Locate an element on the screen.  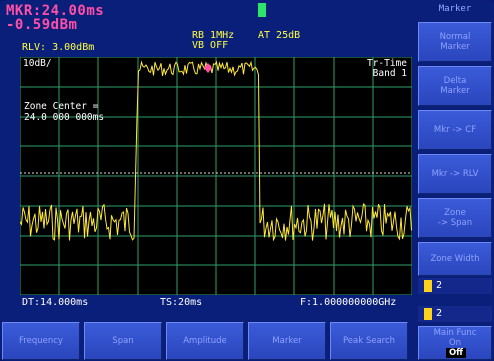
main-func-softkey: Main Func On Off is located at coordinates (455, 343).